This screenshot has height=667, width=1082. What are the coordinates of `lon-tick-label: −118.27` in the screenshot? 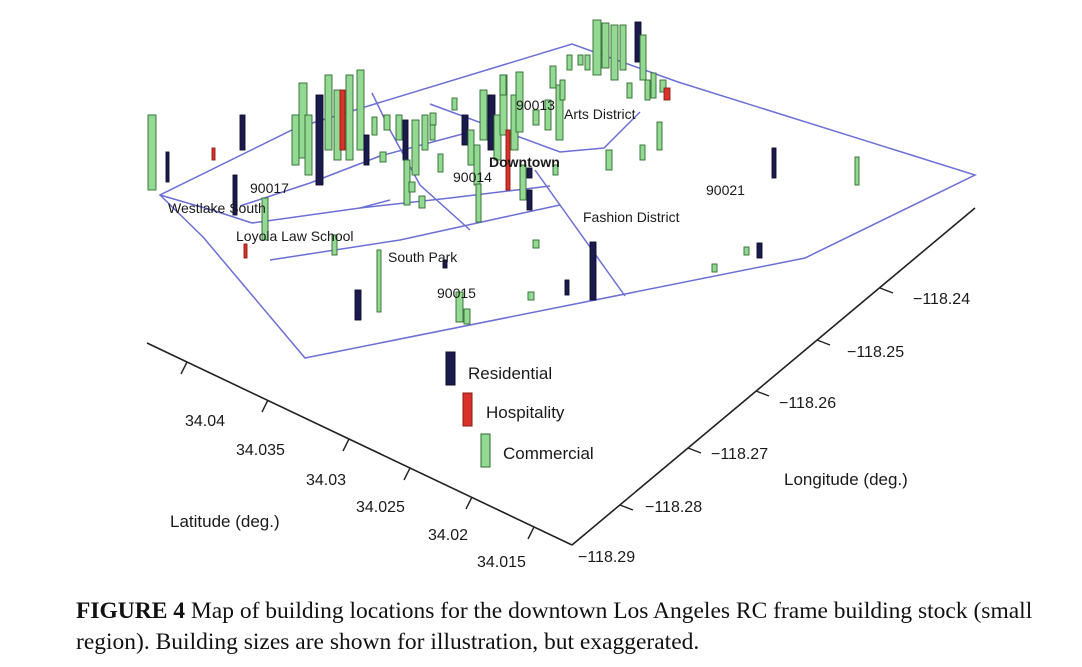 It's located at (739, 454).